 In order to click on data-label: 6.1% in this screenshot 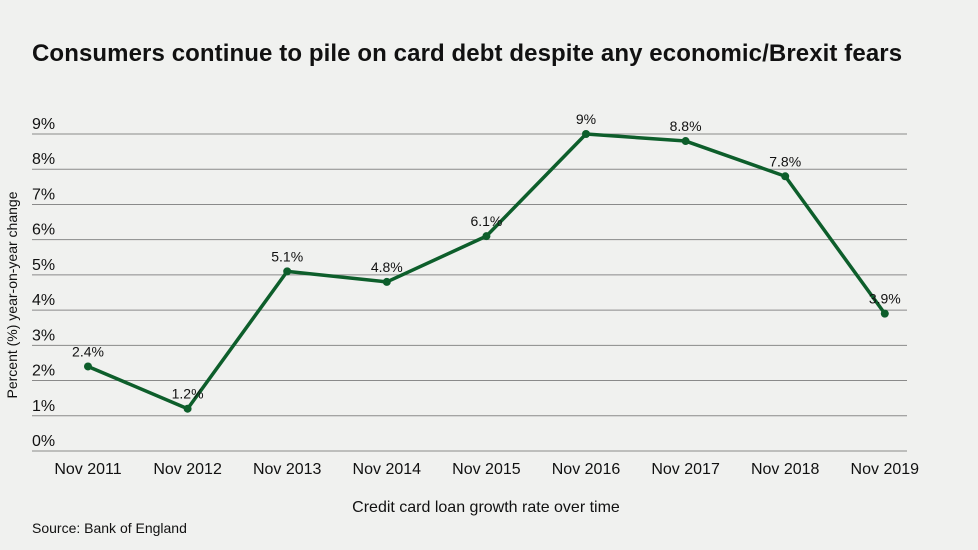, I will do `click(486, 221)`.